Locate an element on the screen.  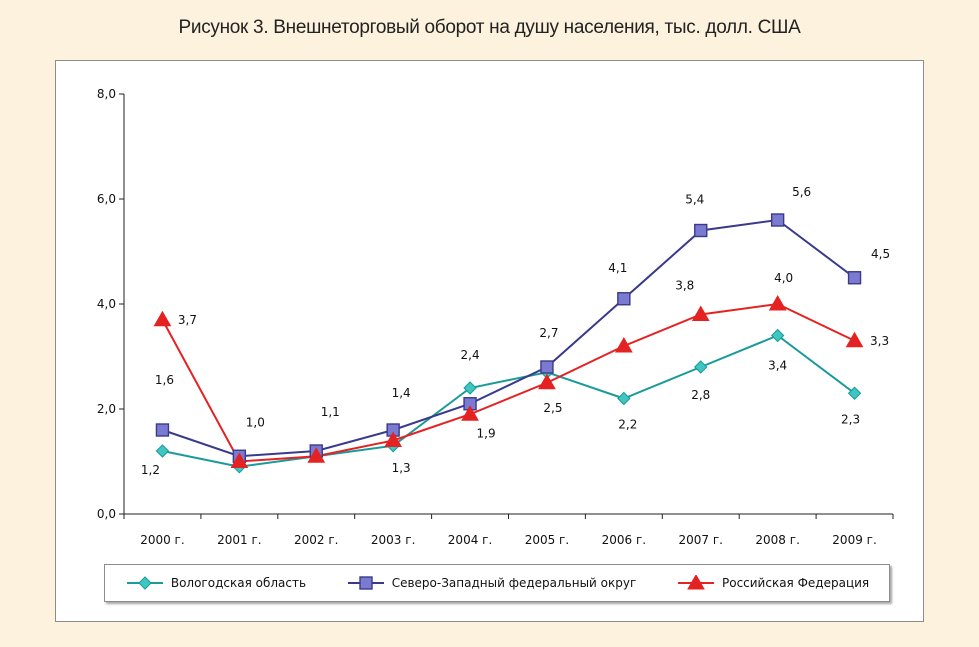
legend-item: Северо-Западный федеральный округ is located at coordinates (491, 583).